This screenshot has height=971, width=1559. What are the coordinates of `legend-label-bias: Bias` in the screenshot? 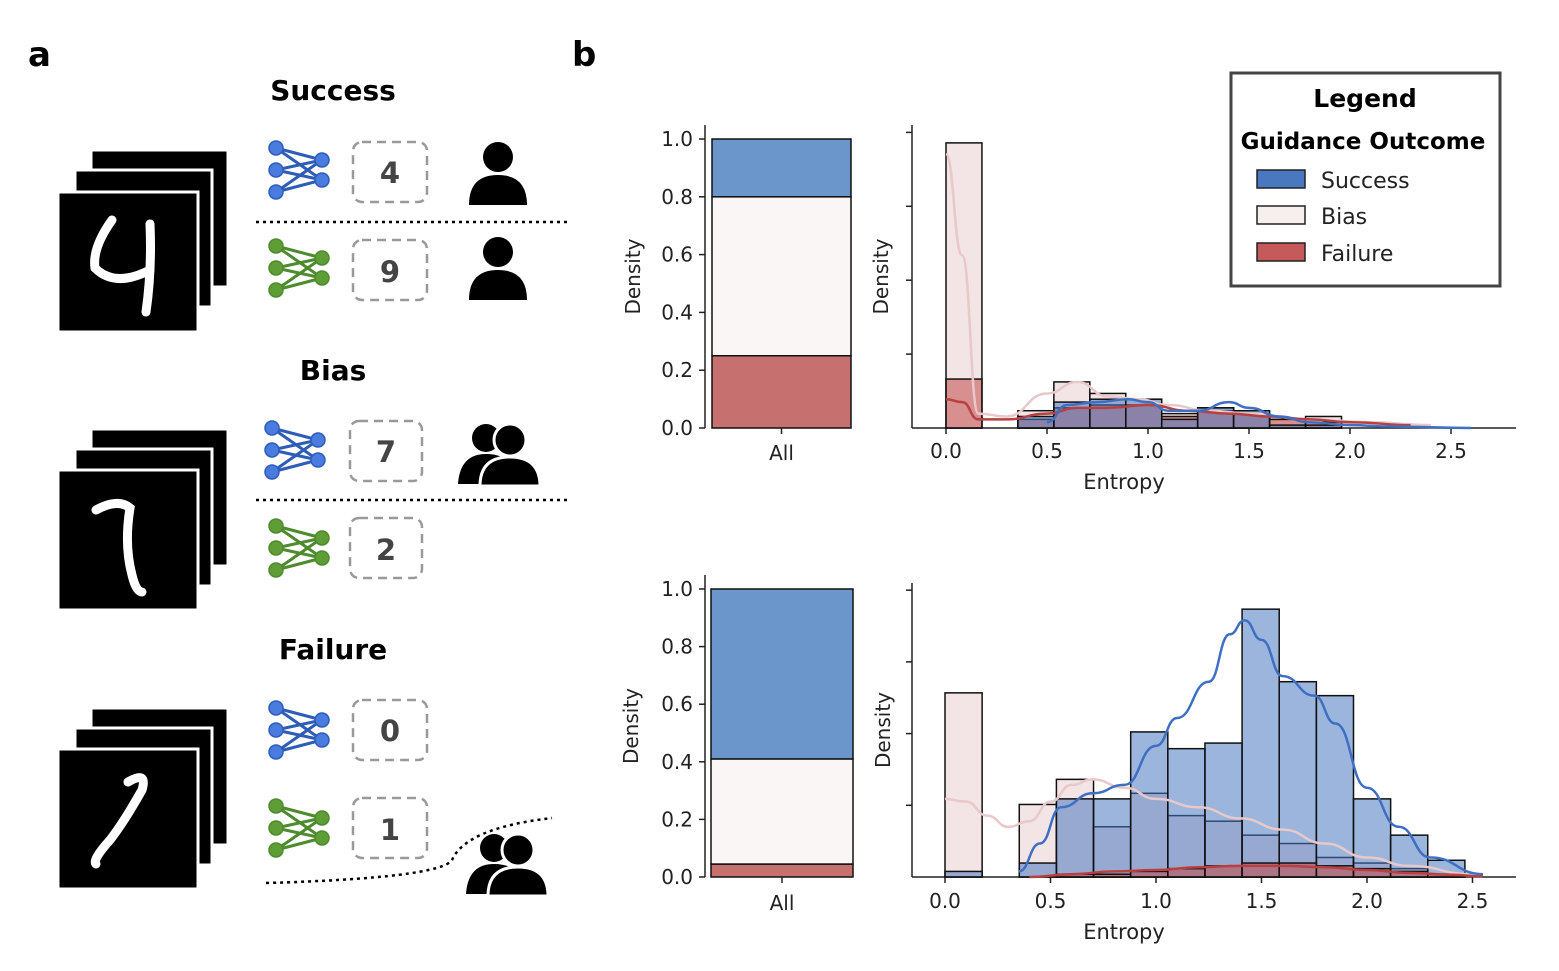 It's located at (1344, 217).